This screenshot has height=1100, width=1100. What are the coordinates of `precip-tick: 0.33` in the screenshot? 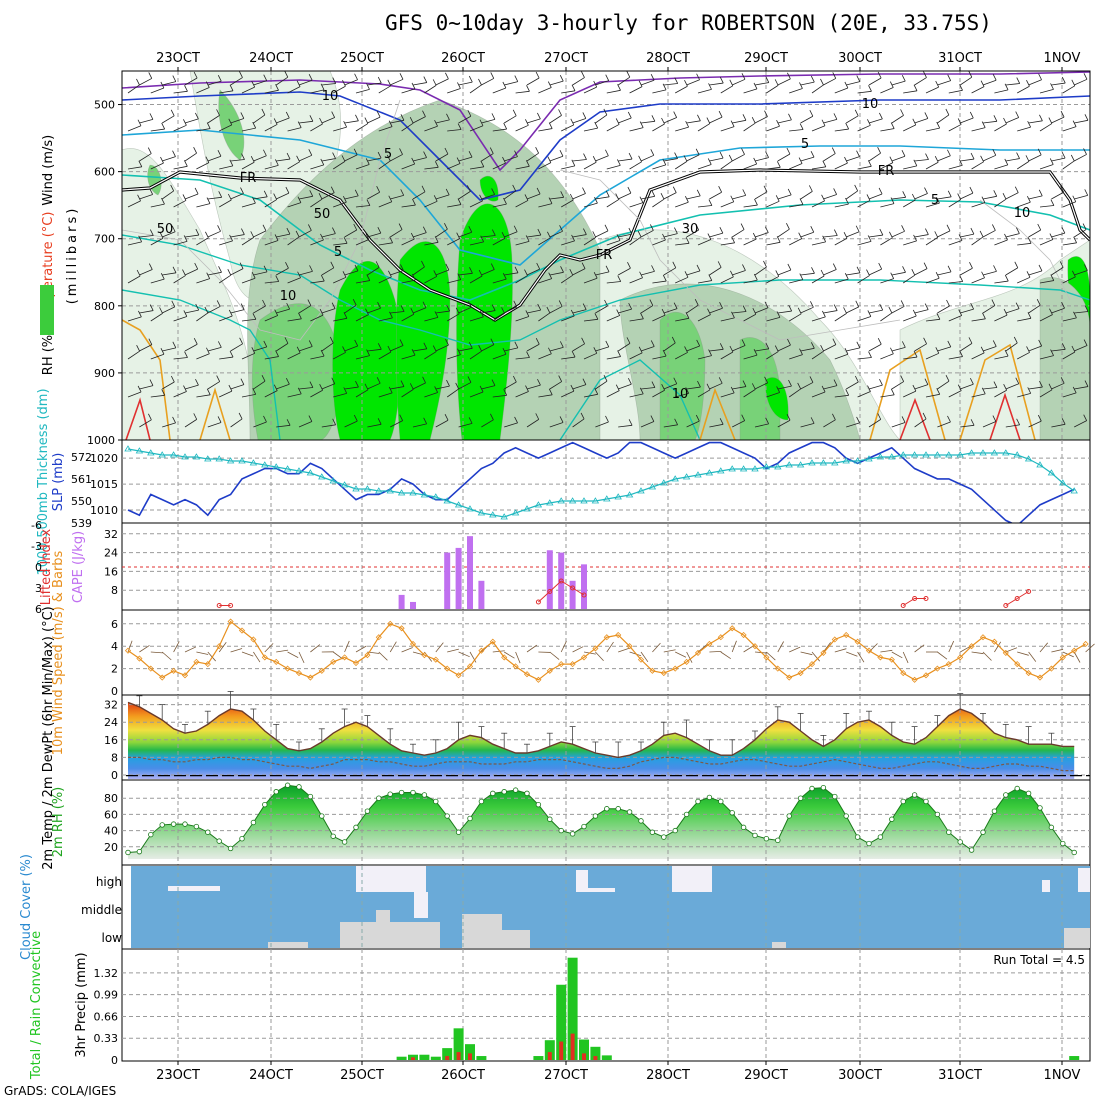 It's located at (106, 1038).